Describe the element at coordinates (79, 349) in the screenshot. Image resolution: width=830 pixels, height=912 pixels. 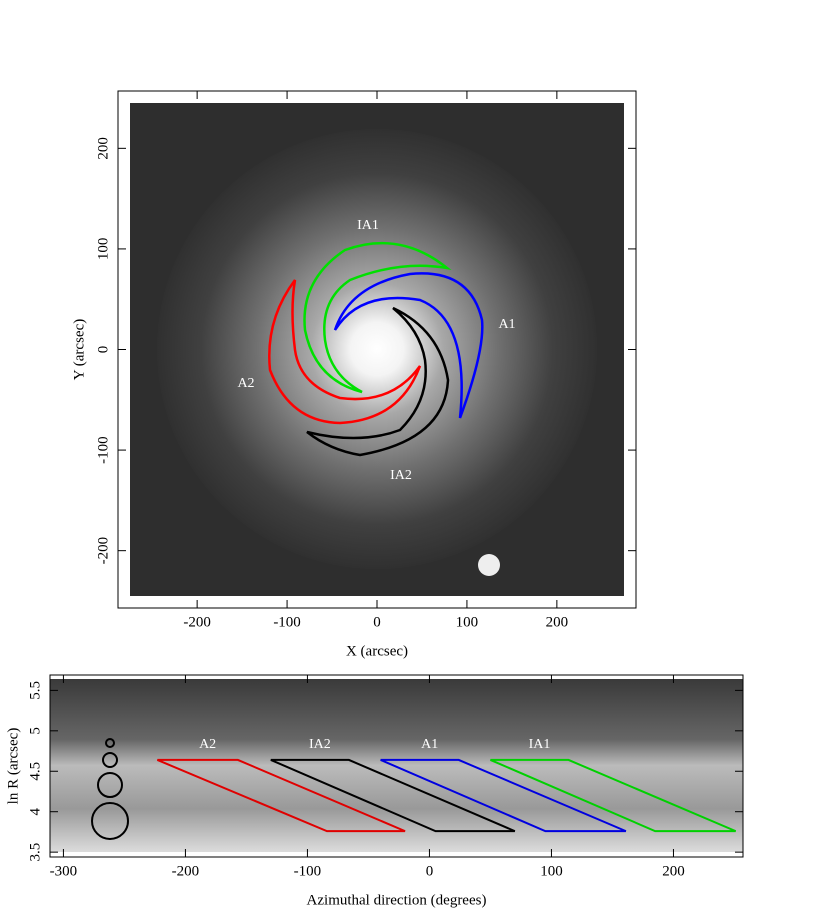
I see `y-axis-label: Y (arcsec)` at that location.